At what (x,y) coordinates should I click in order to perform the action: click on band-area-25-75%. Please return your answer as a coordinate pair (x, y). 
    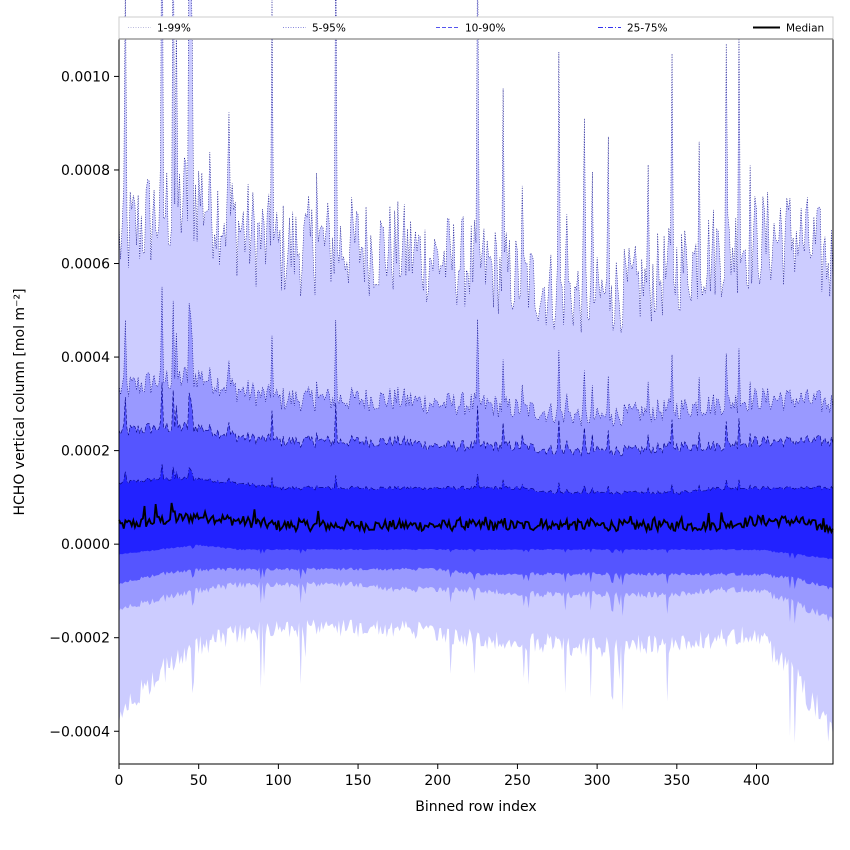
    Looking at the image, I should click on (476, 511).